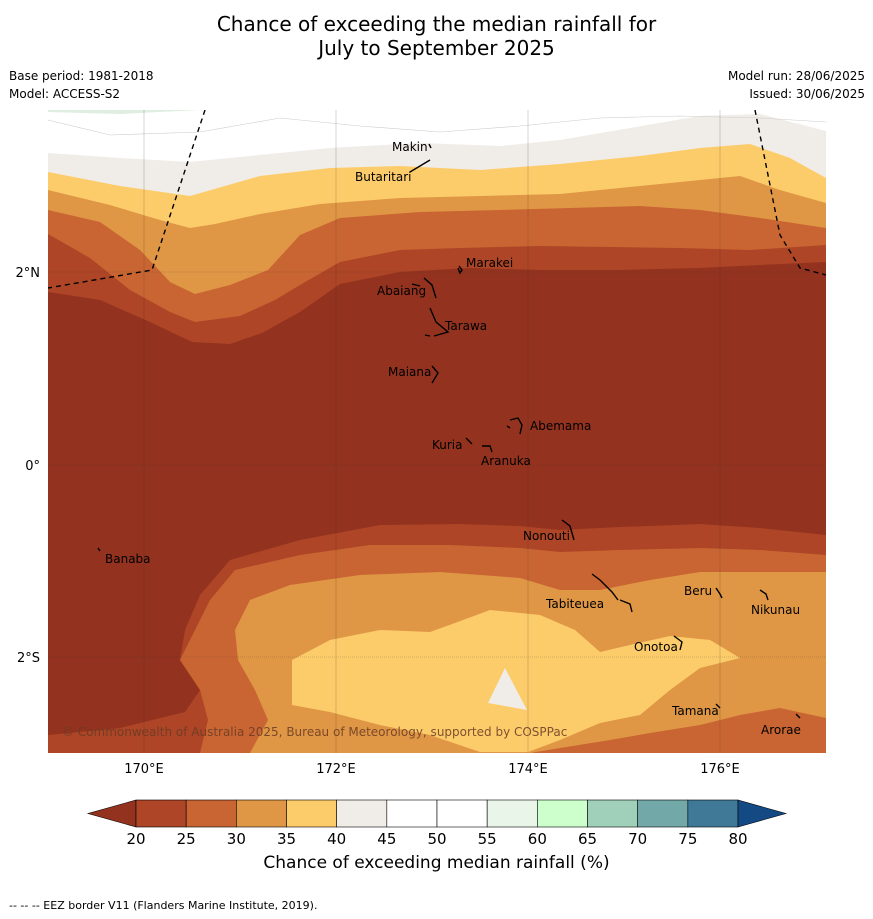 The image size is (873, 919). What do you see at coordinates (489, 263) in the screenshot?
I see `label-marakei: Marakei` at bounding box center [489, 263].